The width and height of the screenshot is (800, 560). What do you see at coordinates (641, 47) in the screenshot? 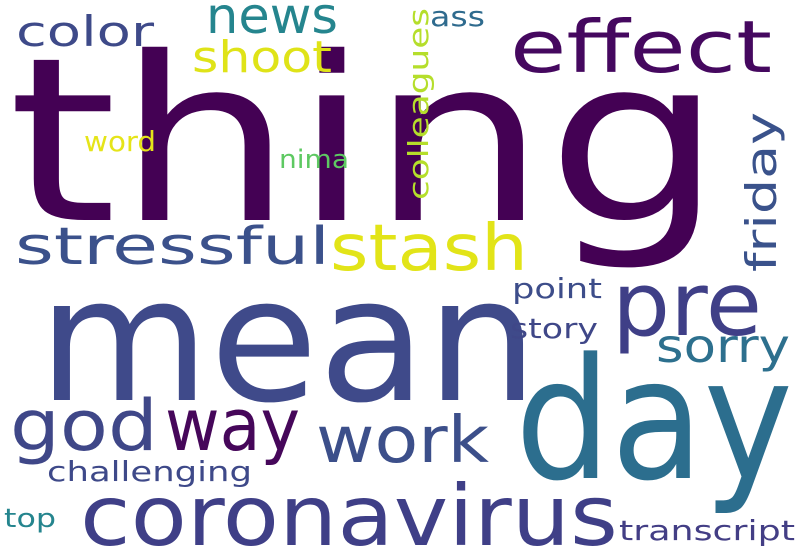
I see `word-effect: effect` at bounding box center [641, 47].